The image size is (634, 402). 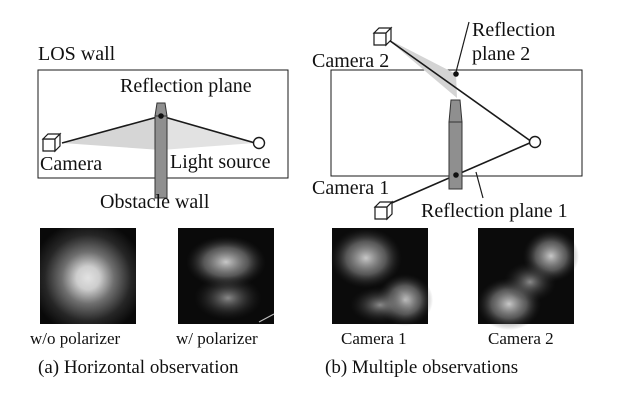 I want to click on leader-plane2, so click(x=462, y=47).